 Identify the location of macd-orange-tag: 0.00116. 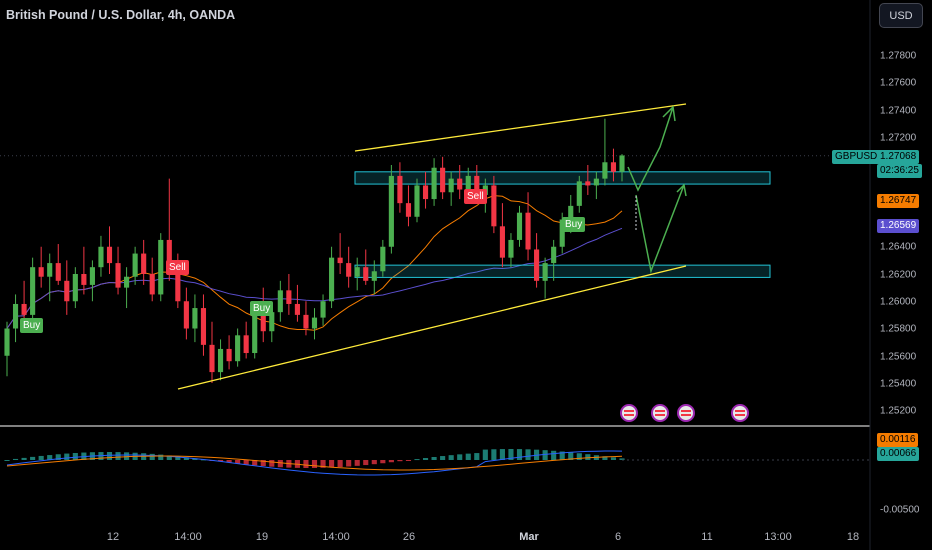
(898, 440).